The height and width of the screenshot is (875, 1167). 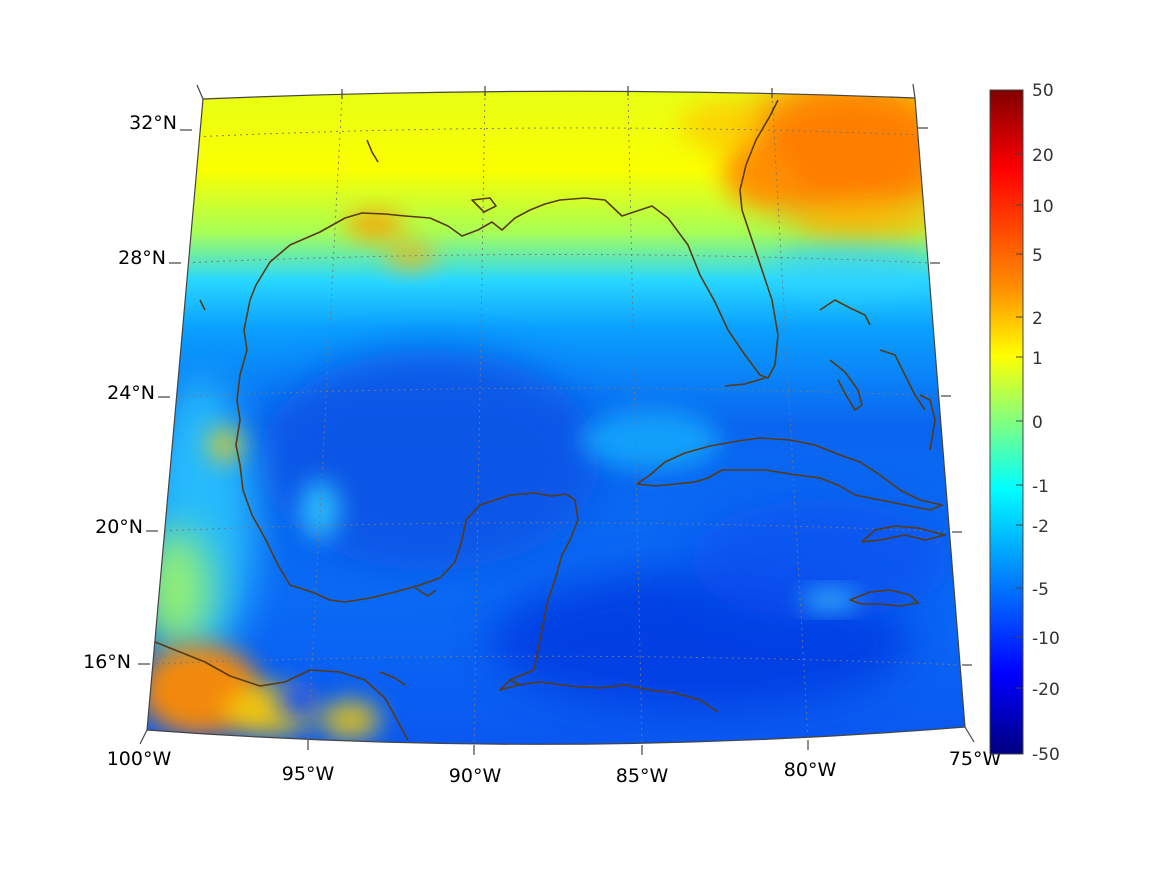 I want to click on lat-label-20: 20°N, so click(x=119, y=527).